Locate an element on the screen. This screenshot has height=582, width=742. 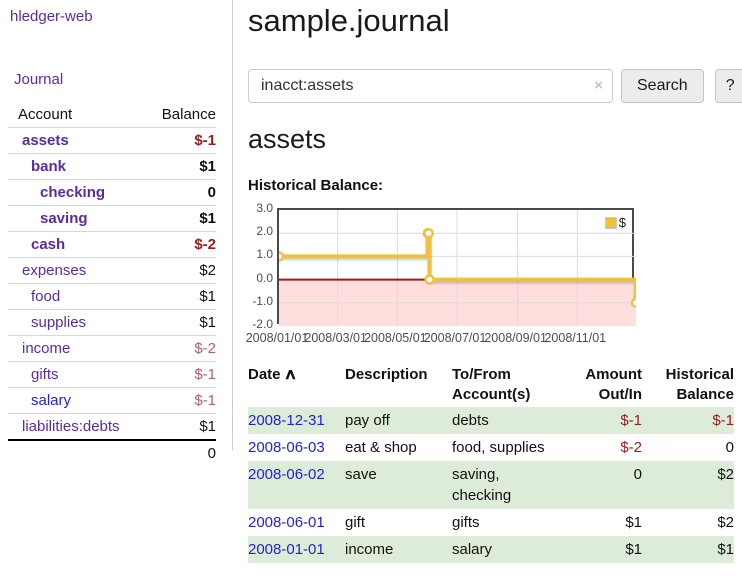
register-row: 2008-06-02 save saving, checking 0 $2 is located at coordinates (491, 485).